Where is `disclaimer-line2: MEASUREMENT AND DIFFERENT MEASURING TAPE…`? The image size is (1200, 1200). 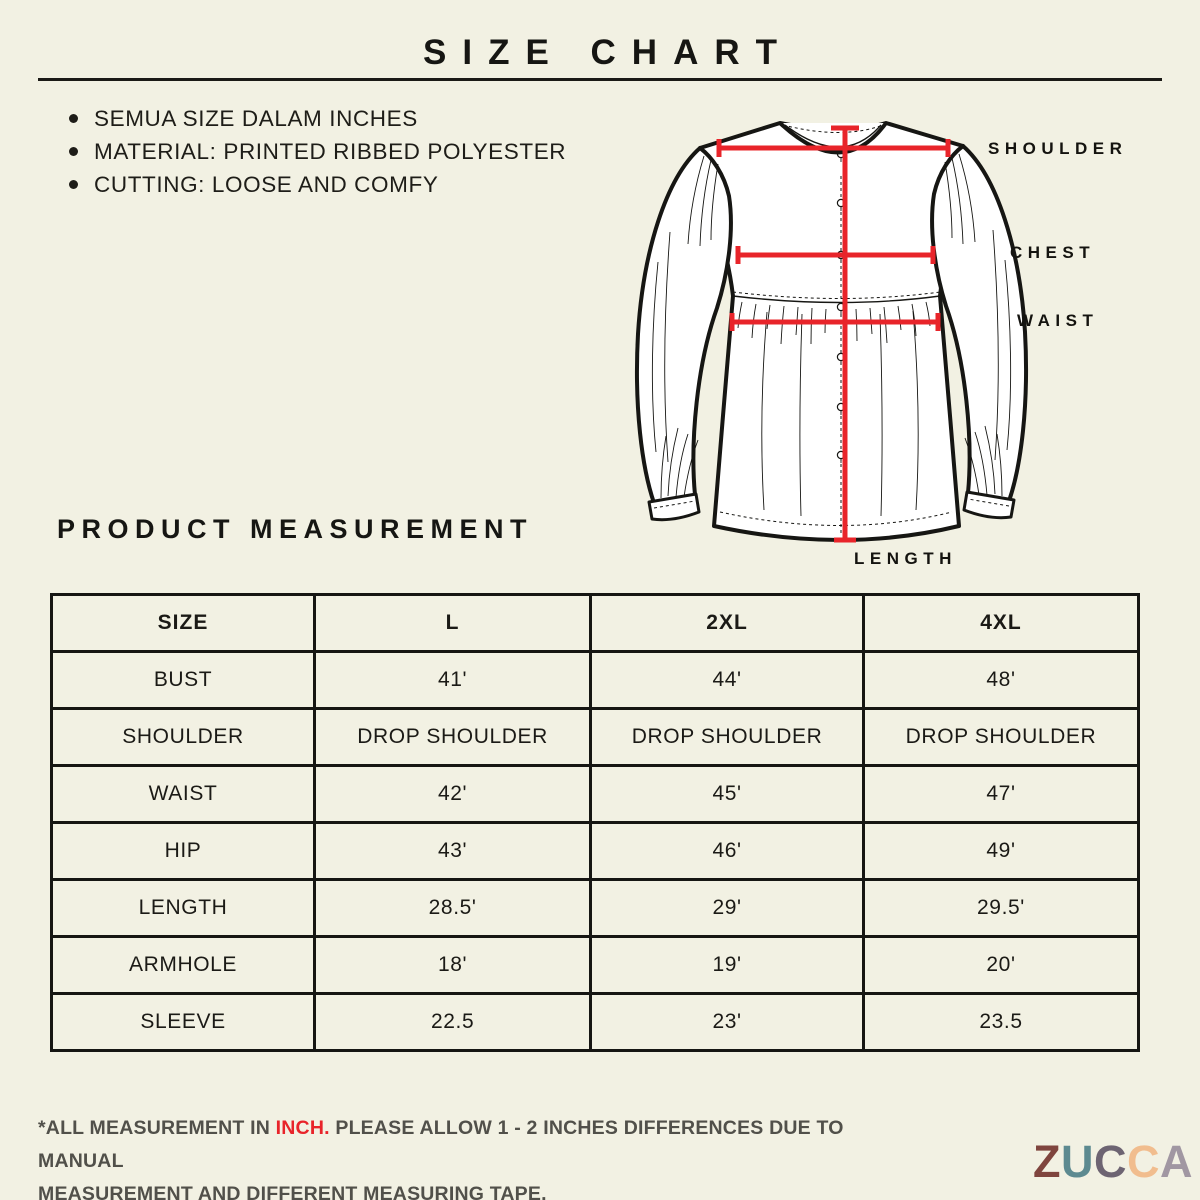
disclaimer-line2: MEASUREMENT AND DIFFERENT MEASURING TAPE… is located at coordinates (292, 1191).